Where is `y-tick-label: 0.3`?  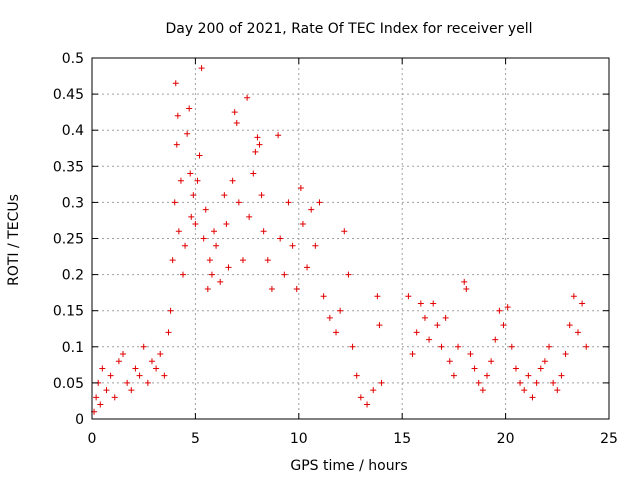
y-tick-label: 0.3 is located at coordinates (73, 203).